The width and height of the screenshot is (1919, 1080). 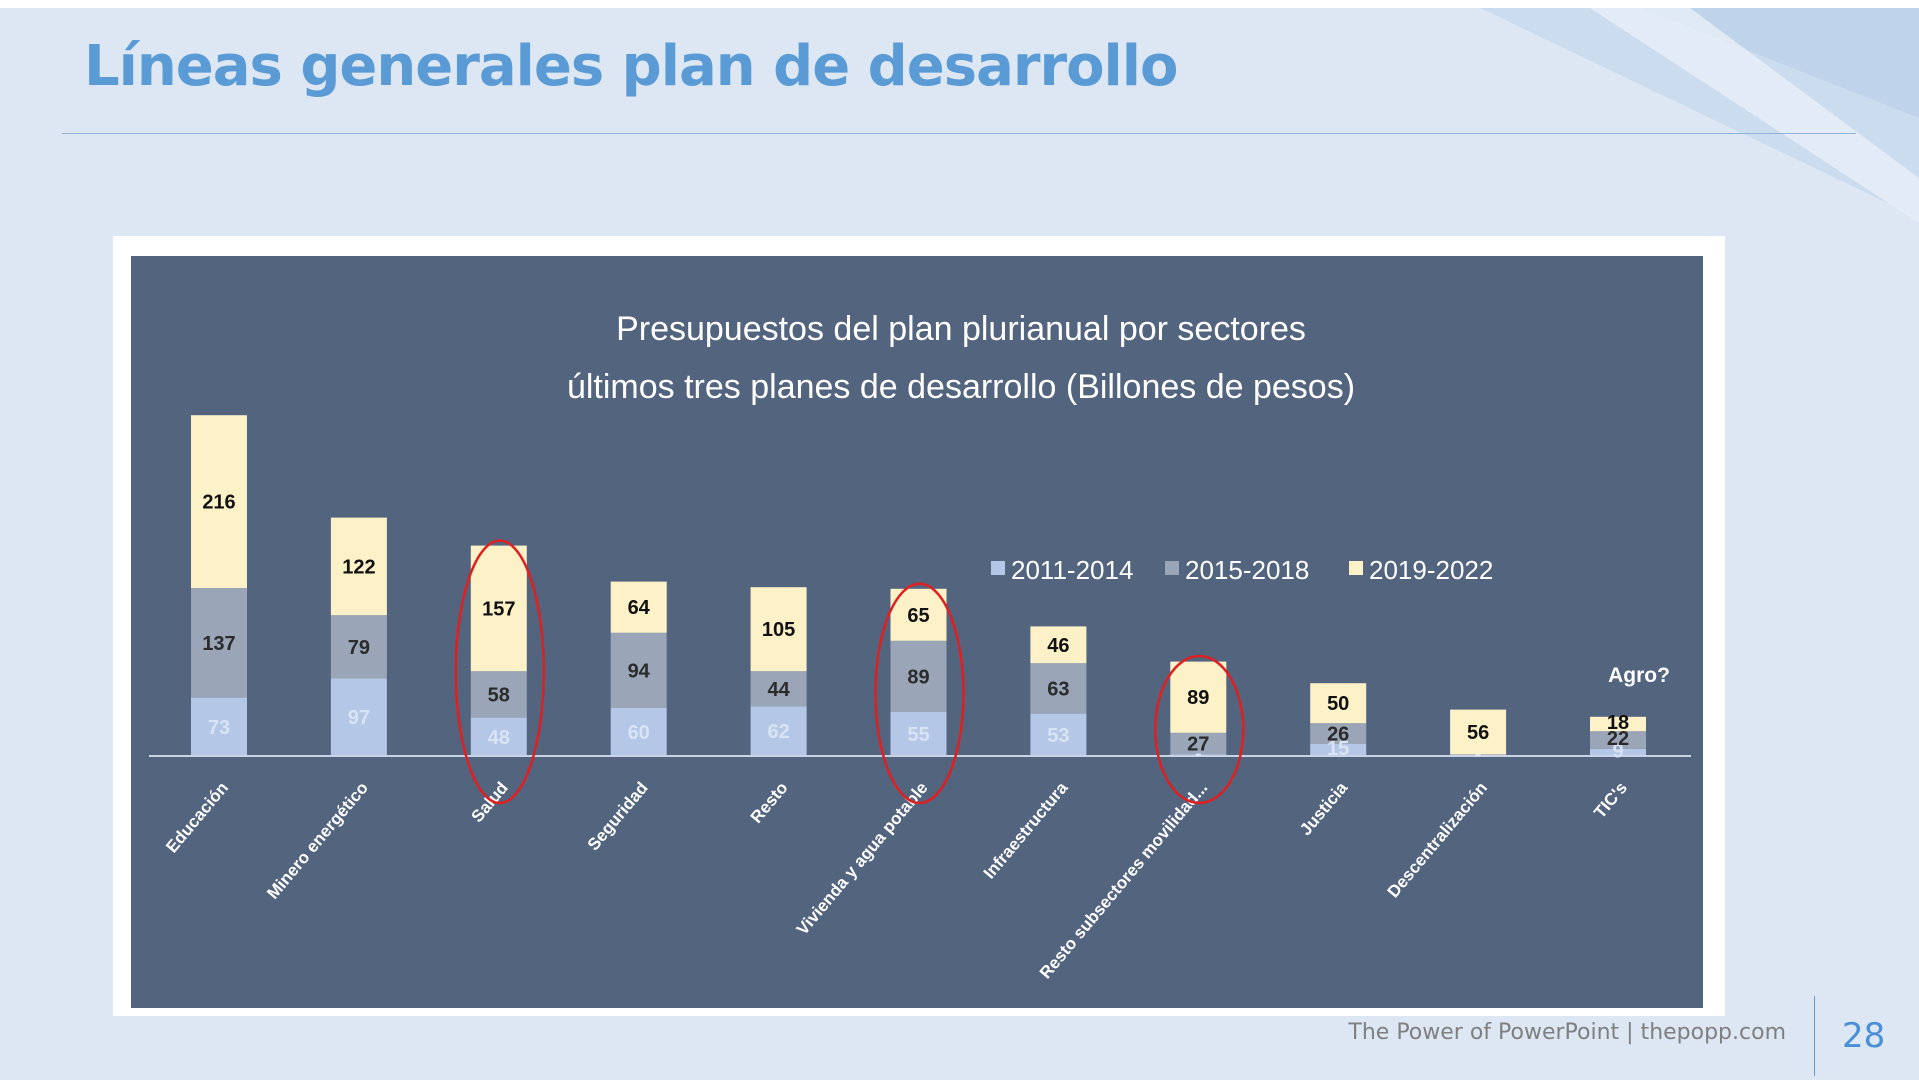 I want to click on data-label-salud-2015-2018: 58, so click(x=499, y=695).